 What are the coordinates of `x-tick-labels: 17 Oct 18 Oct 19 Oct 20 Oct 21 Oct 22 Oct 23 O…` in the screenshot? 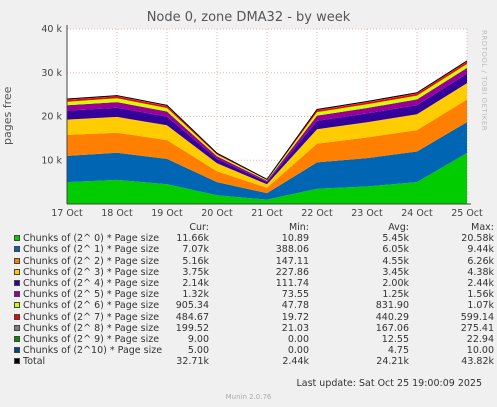 It's located at (267, 213).